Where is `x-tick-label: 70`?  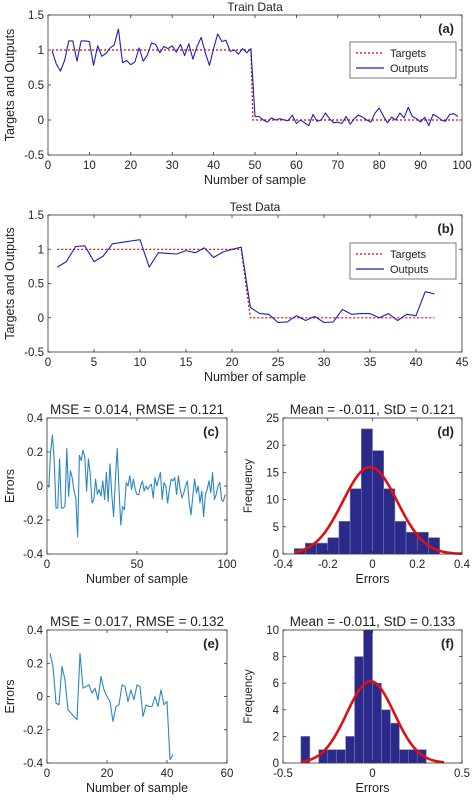
x-tick-label: 70 is located at coordinates (337, 166).